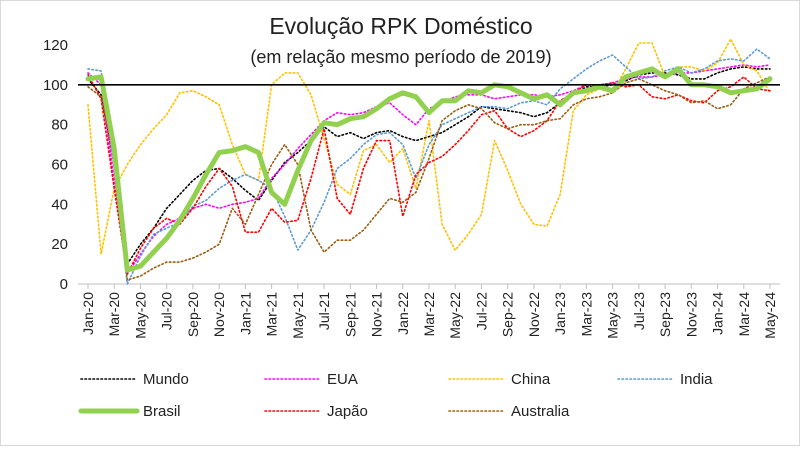 This screenshot has height=450, width=800. I want to click on x-tick-label: Sep-23, so click(665, 314).